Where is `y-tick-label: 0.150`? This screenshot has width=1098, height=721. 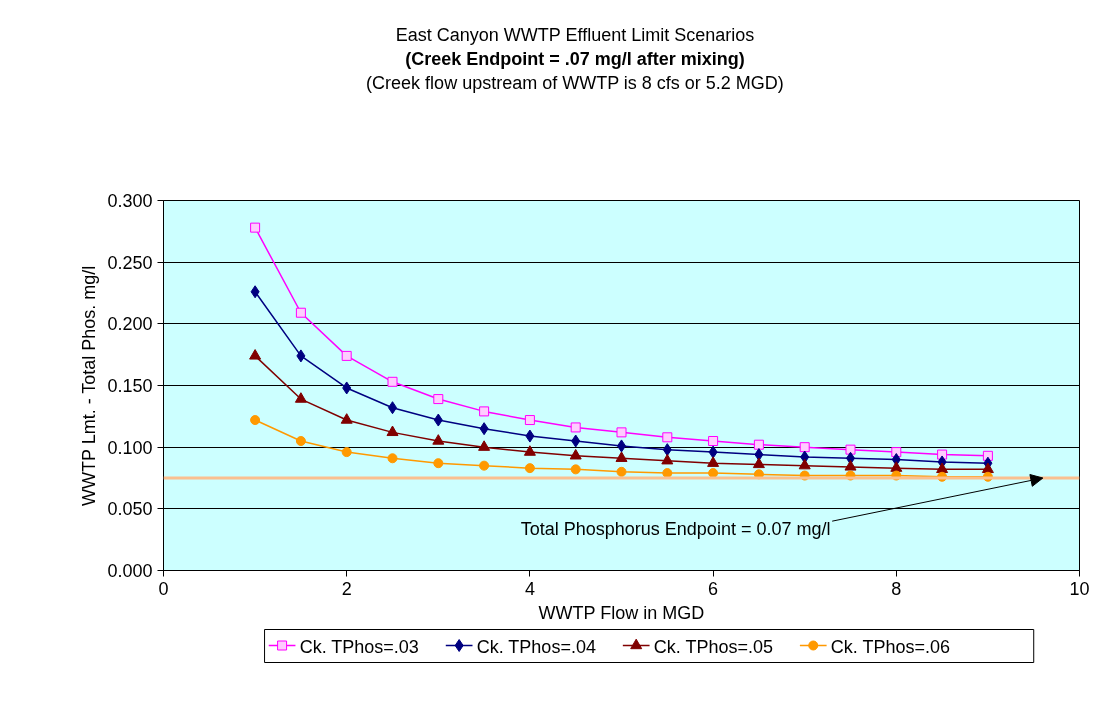 y-tick-label: 0.150 is located at coordinates (130, 386).